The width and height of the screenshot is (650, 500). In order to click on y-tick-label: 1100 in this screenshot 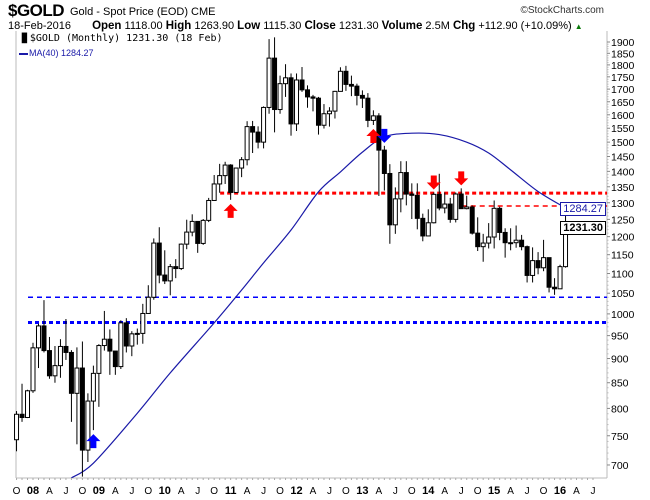, I will do `click(622, 275)`.